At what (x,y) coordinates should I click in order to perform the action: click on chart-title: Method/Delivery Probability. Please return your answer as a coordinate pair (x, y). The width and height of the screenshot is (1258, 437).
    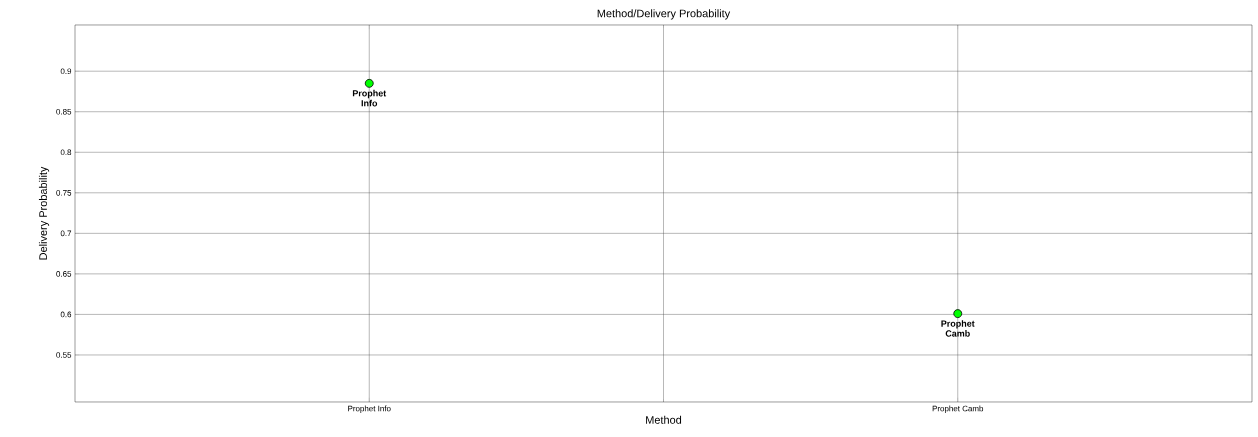
    Looking at the image, I should click on (664, 14).